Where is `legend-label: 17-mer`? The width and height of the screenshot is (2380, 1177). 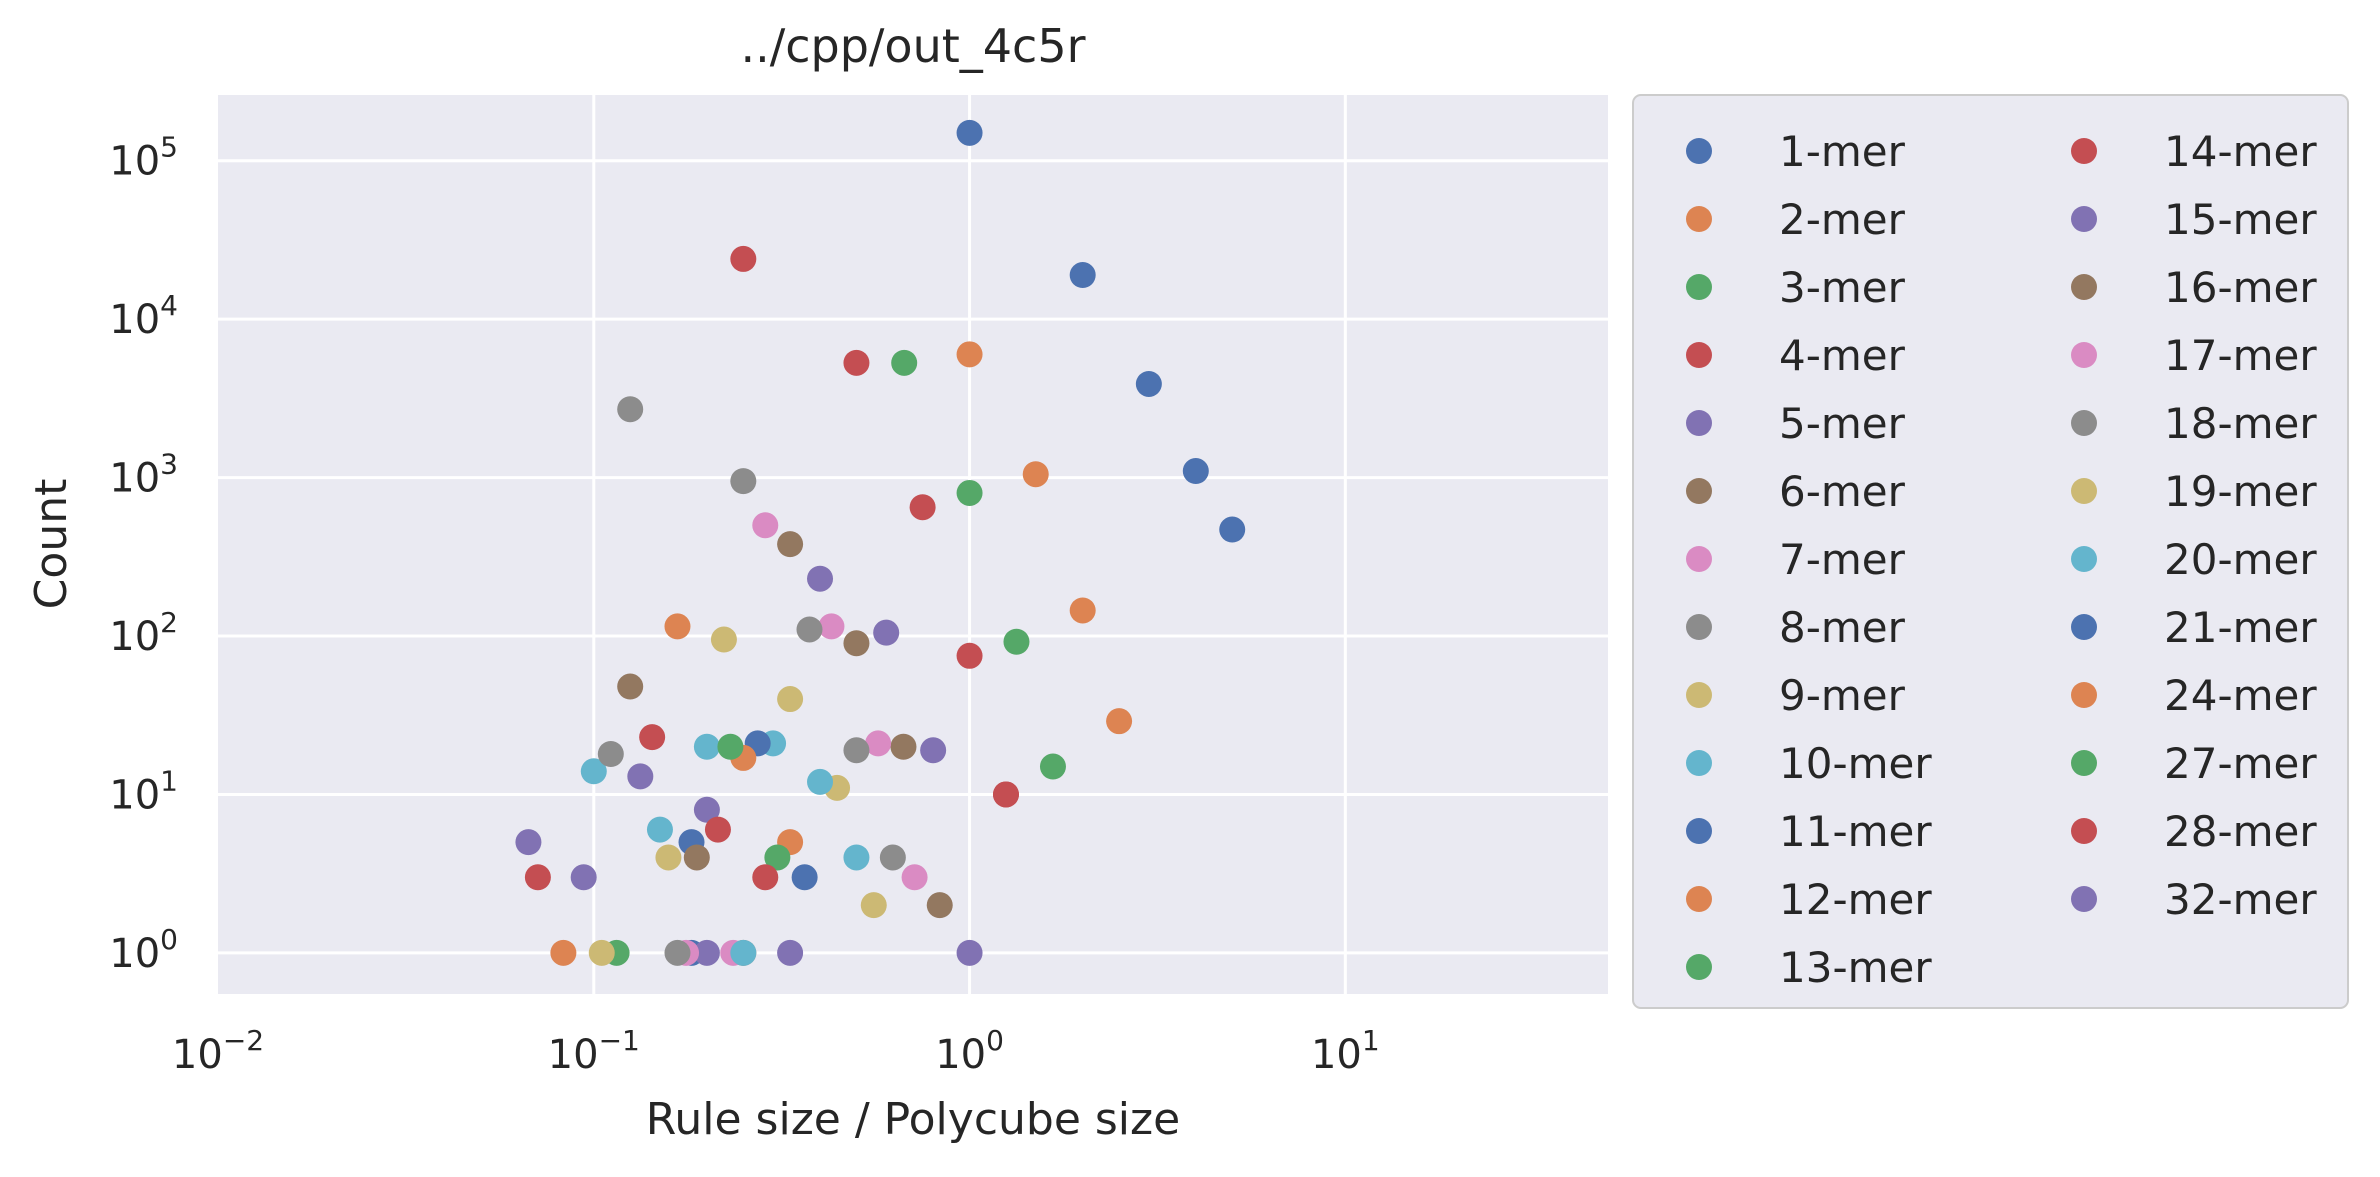 legend-label: 17-mer is located at coordinates (2240, 355).